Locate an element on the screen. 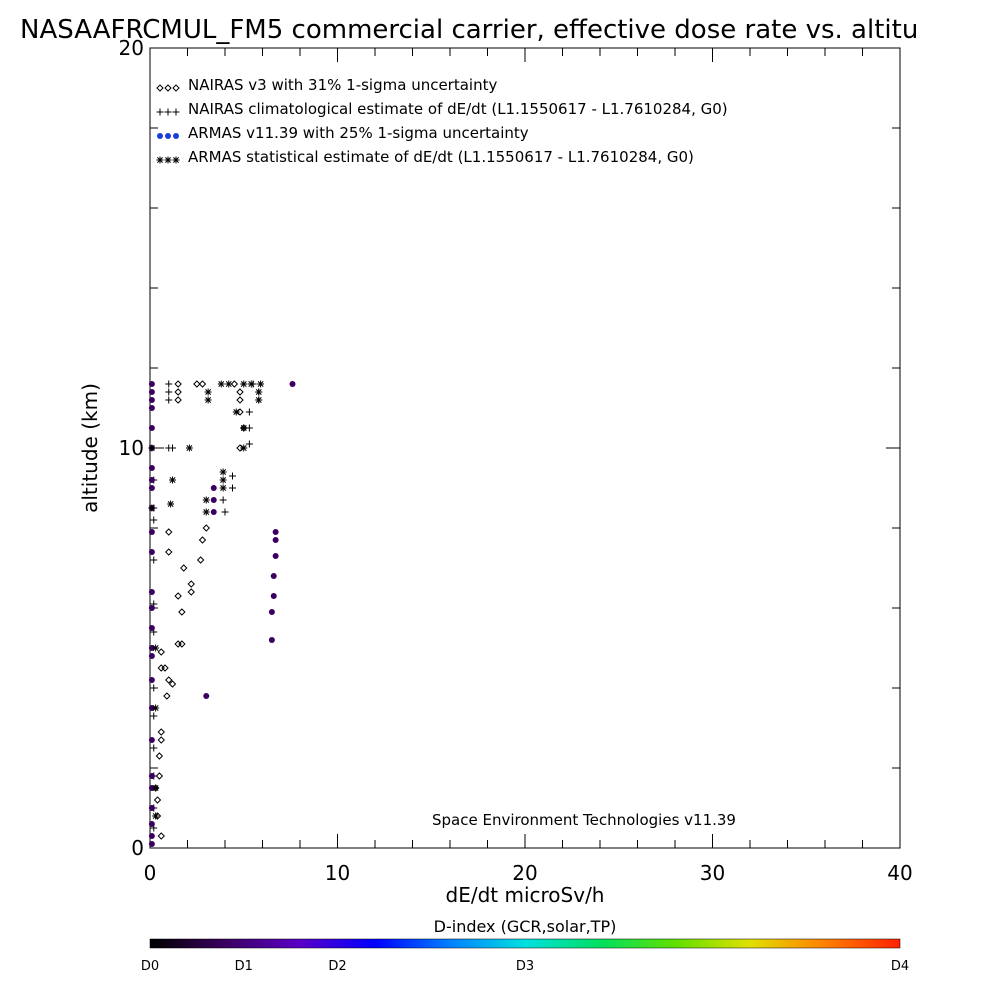 The height and width of the screenshot is (1000, 1000). data-marks is located at coordinates (222, 613).